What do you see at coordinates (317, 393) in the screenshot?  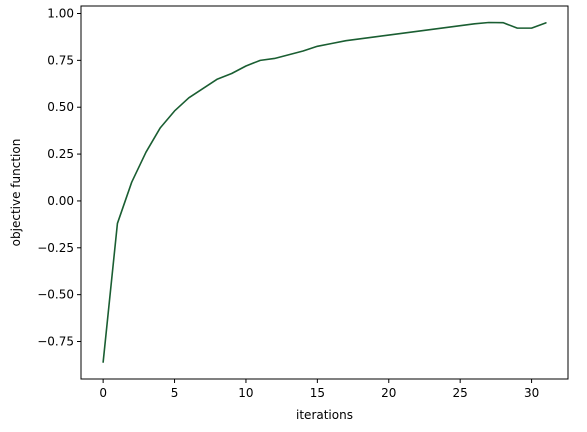 I see `x-tick-label: 15` at bounding box center [317, 393].